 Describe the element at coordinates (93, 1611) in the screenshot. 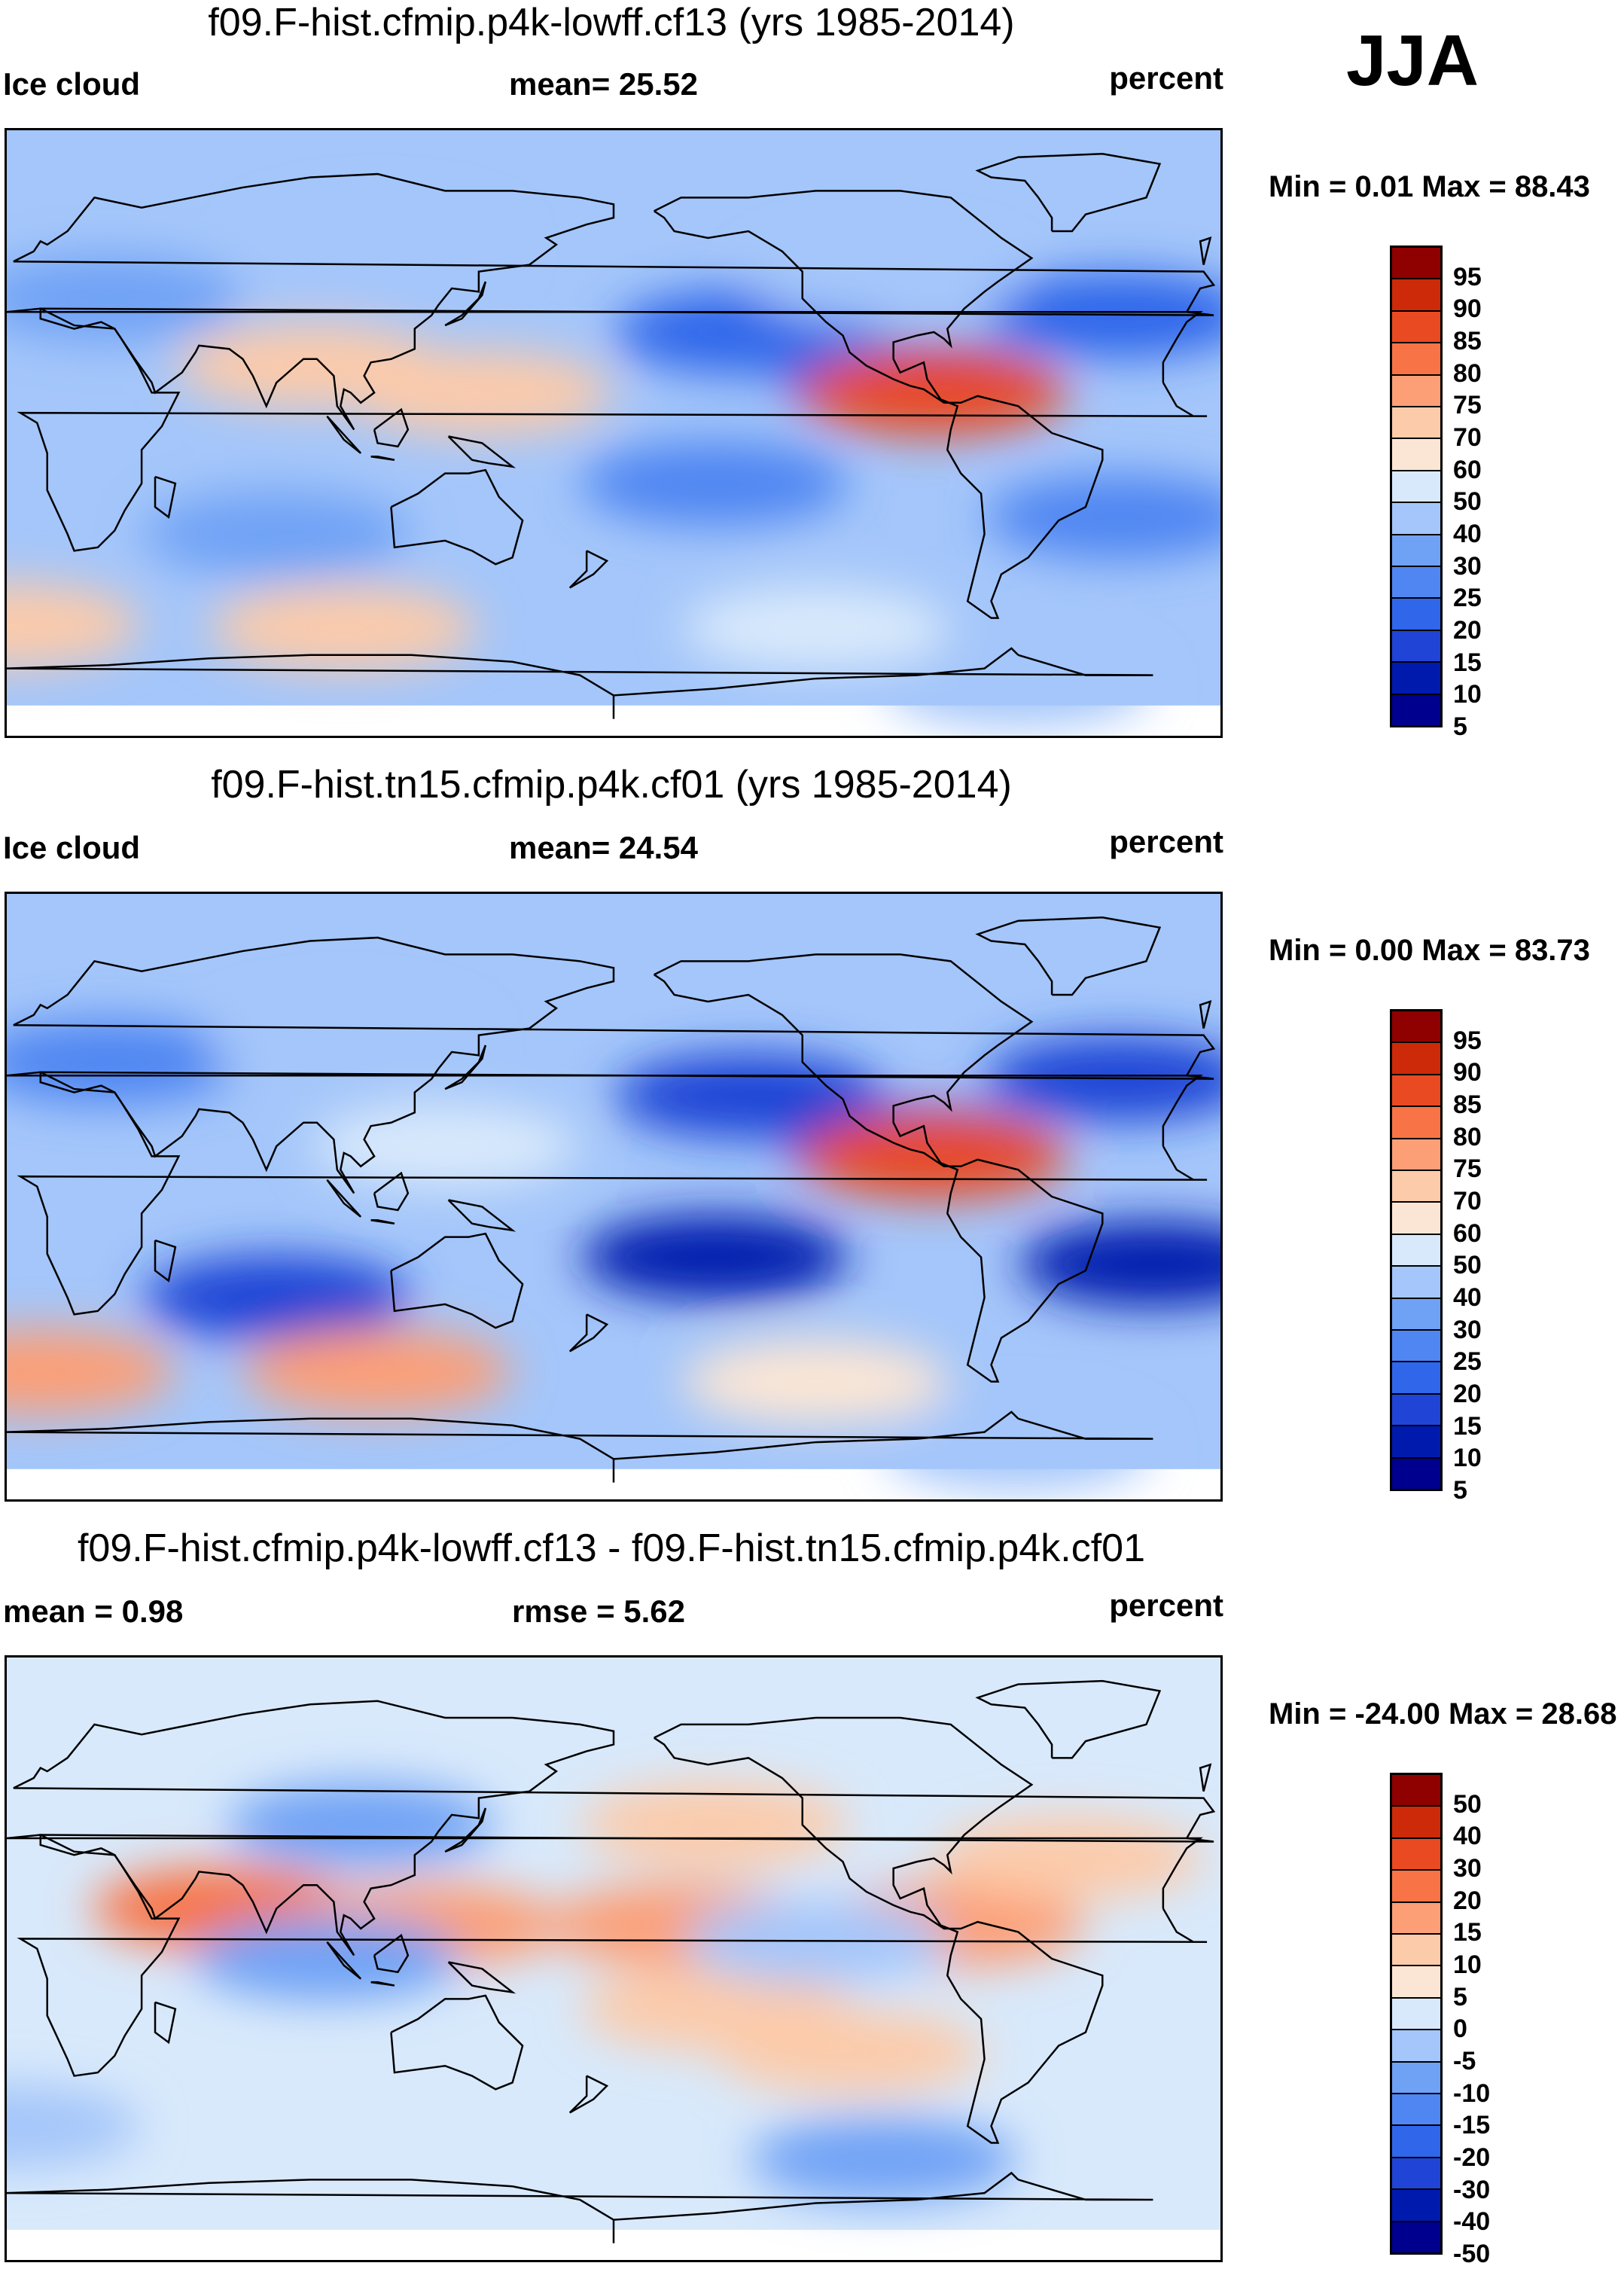

I see `panel3-mean: mean = 0.98` at that location.